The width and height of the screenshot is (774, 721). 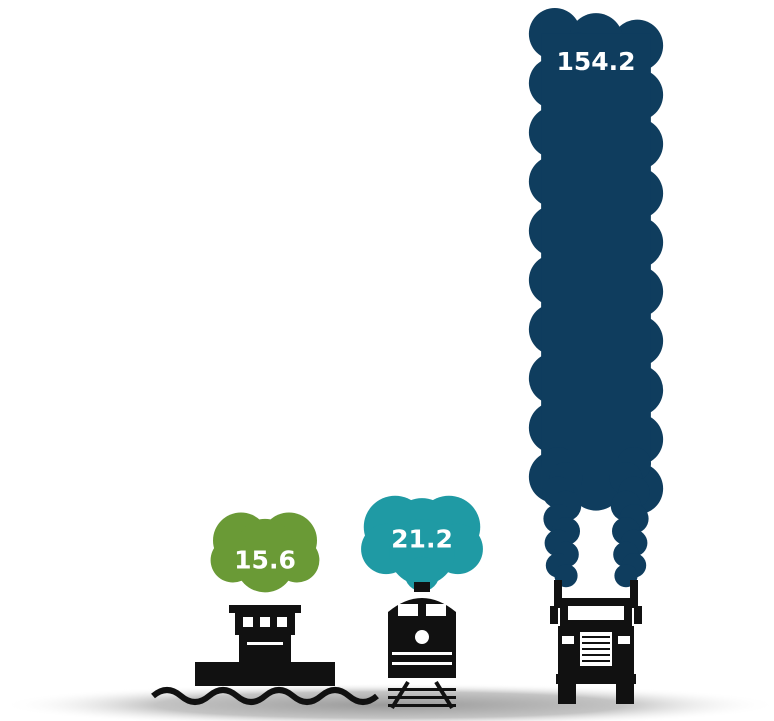 I want to click on data-label-3: 154.2, so click(x=595, y=61).